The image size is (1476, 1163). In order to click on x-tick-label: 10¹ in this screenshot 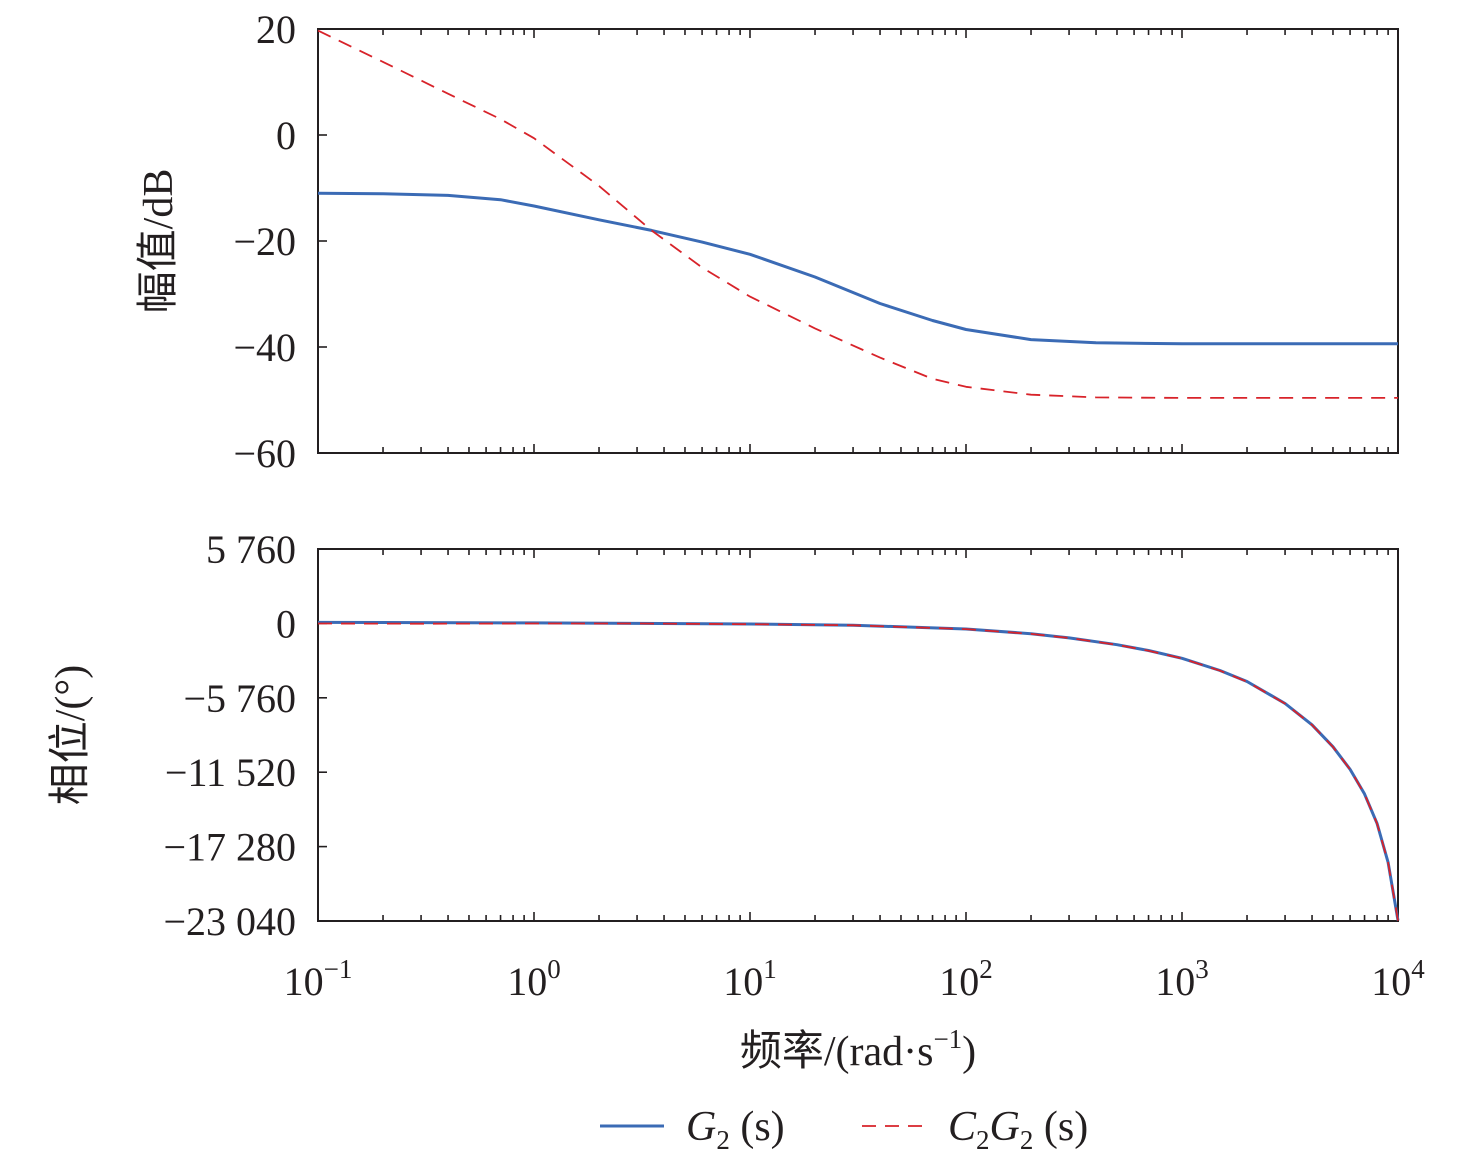, I will do `click(750, 979)`.